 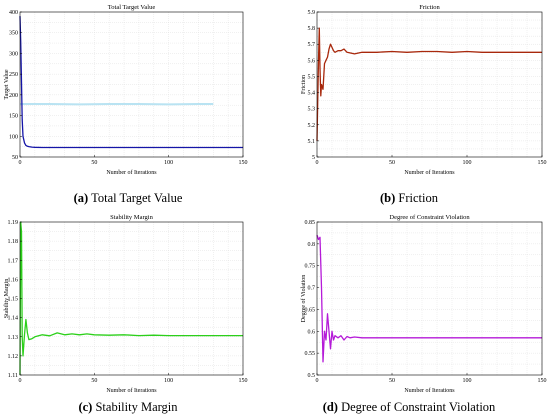 I want to click on chart-a-x-label: Number of Iterations, so click(x=131, y=172).